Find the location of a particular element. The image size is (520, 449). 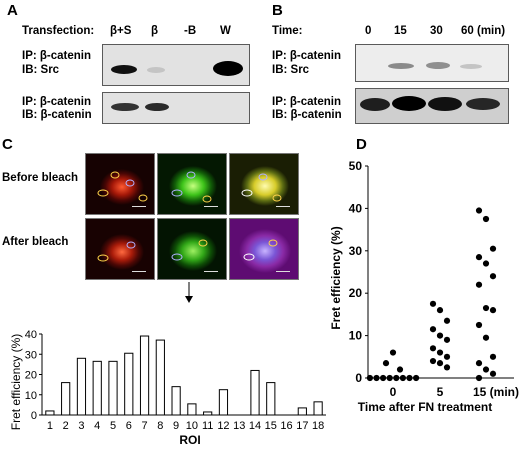

c-x-axis-label: ROI is located at coordinates (189, 440).